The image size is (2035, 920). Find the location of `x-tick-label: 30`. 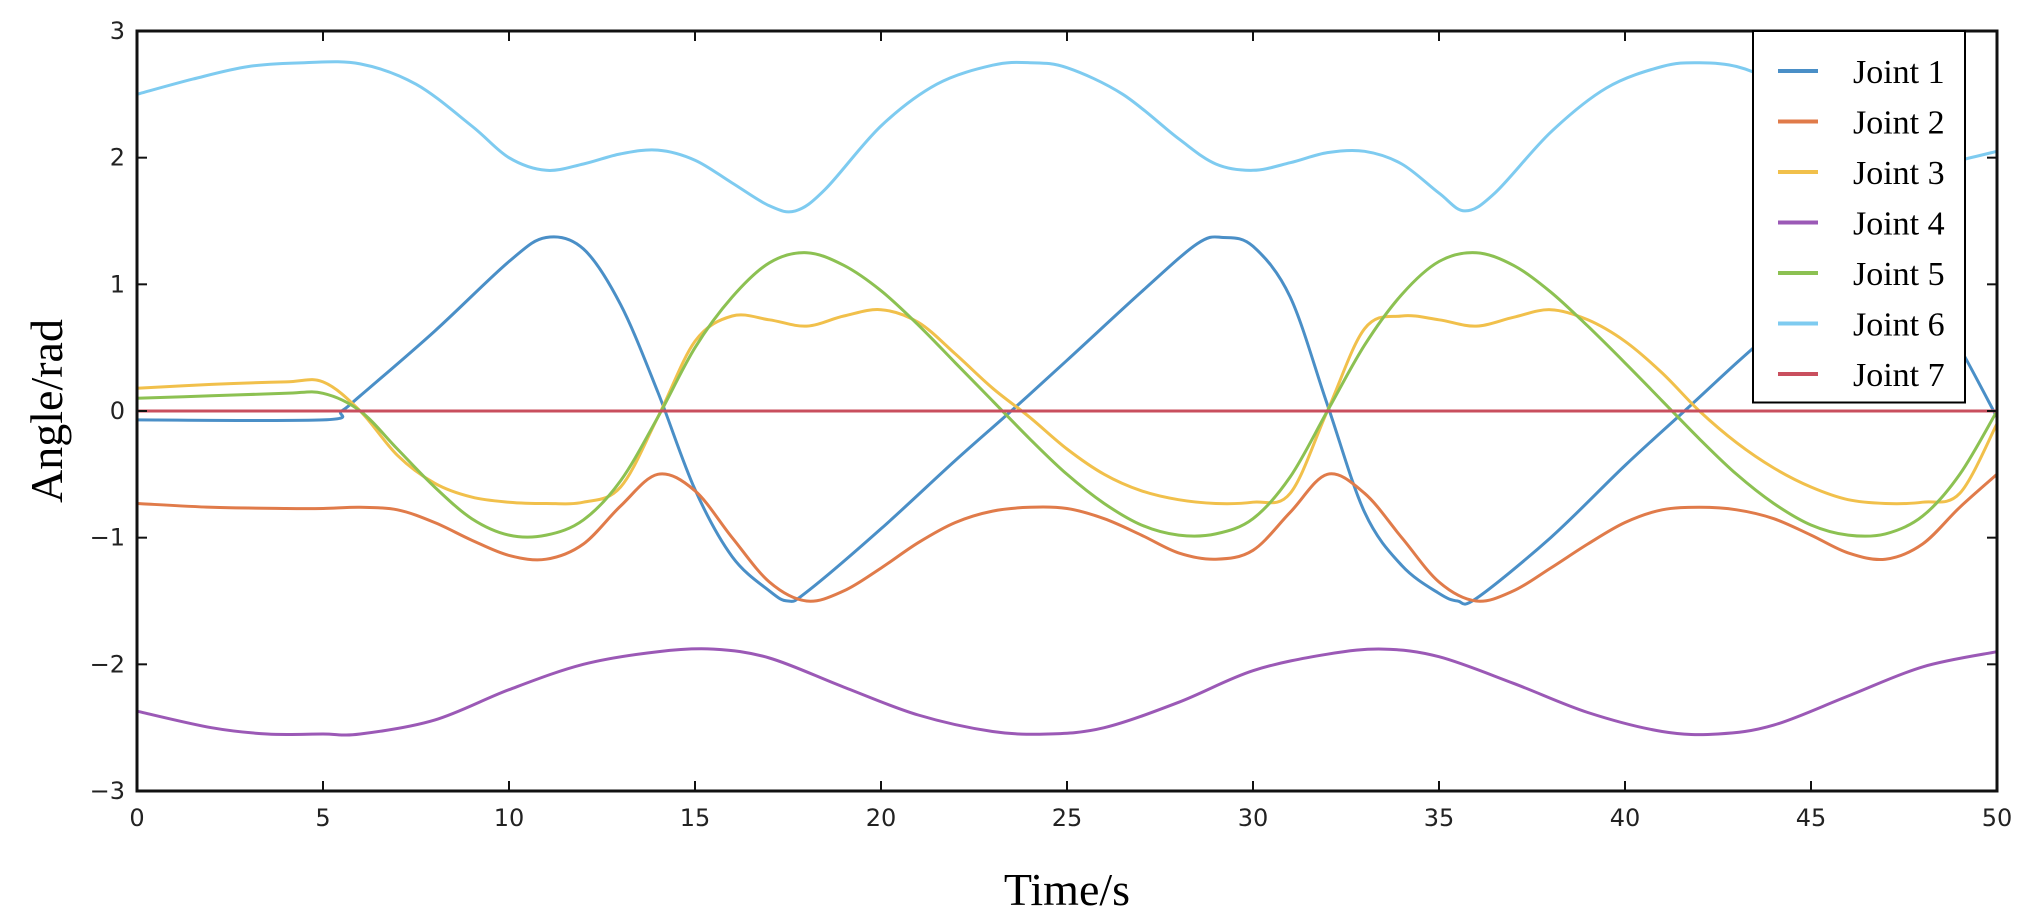

x-tick-label: 30 is located at coordinates (1253, 818).